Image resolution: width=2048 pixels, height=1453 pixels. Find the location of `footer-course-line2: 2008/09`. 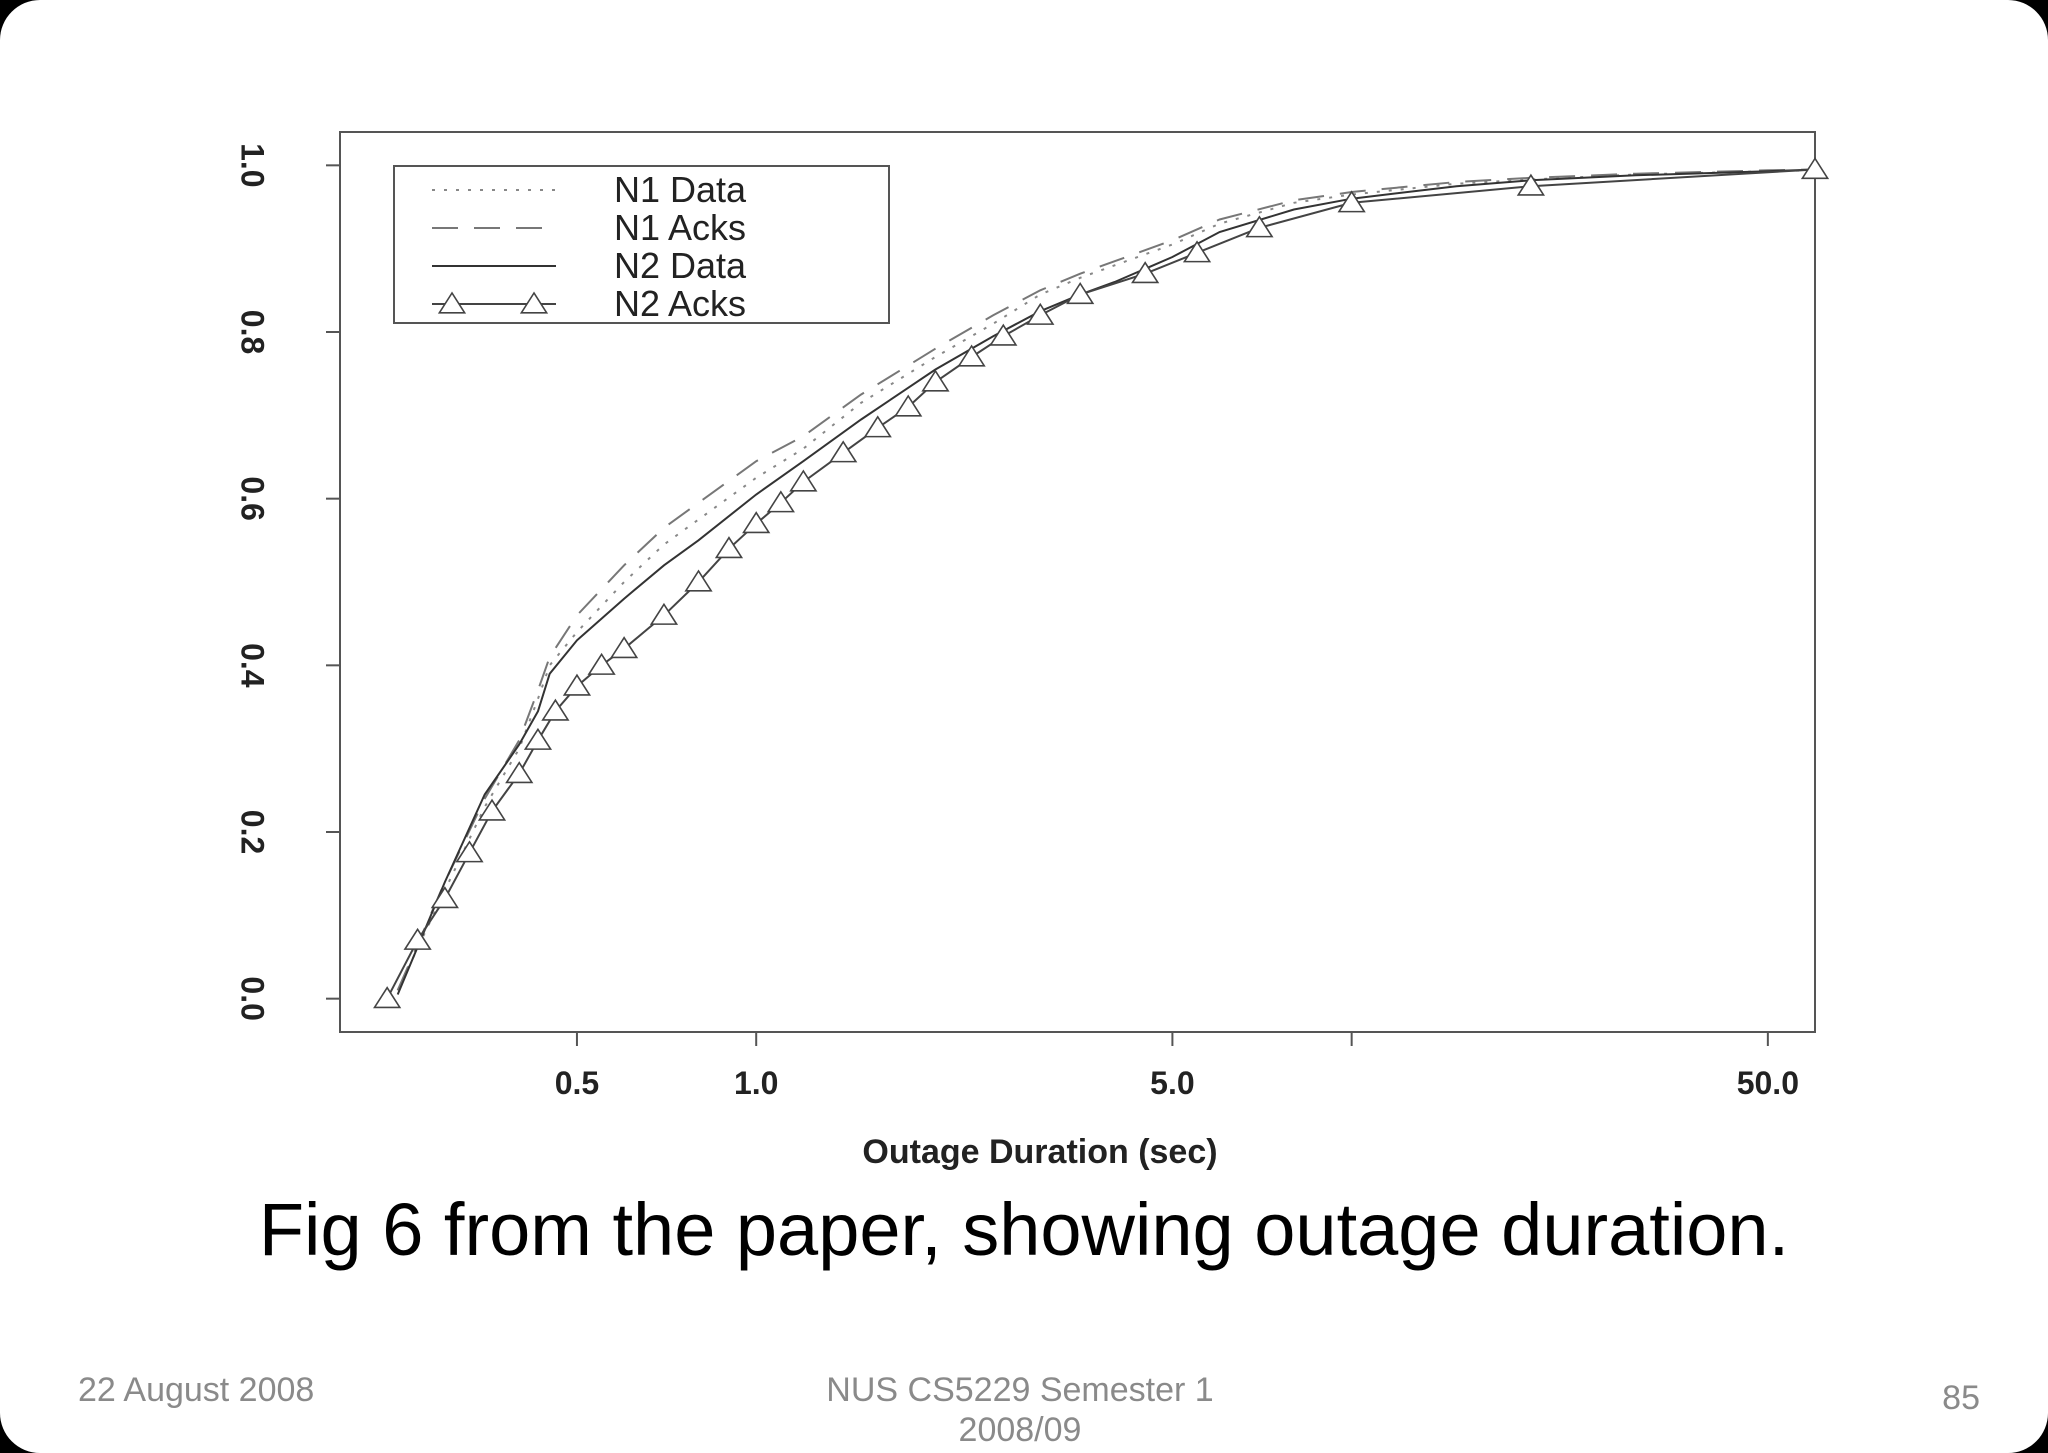

footer-course-line2: 2008/09 is located at coordinates (1020, 1430).